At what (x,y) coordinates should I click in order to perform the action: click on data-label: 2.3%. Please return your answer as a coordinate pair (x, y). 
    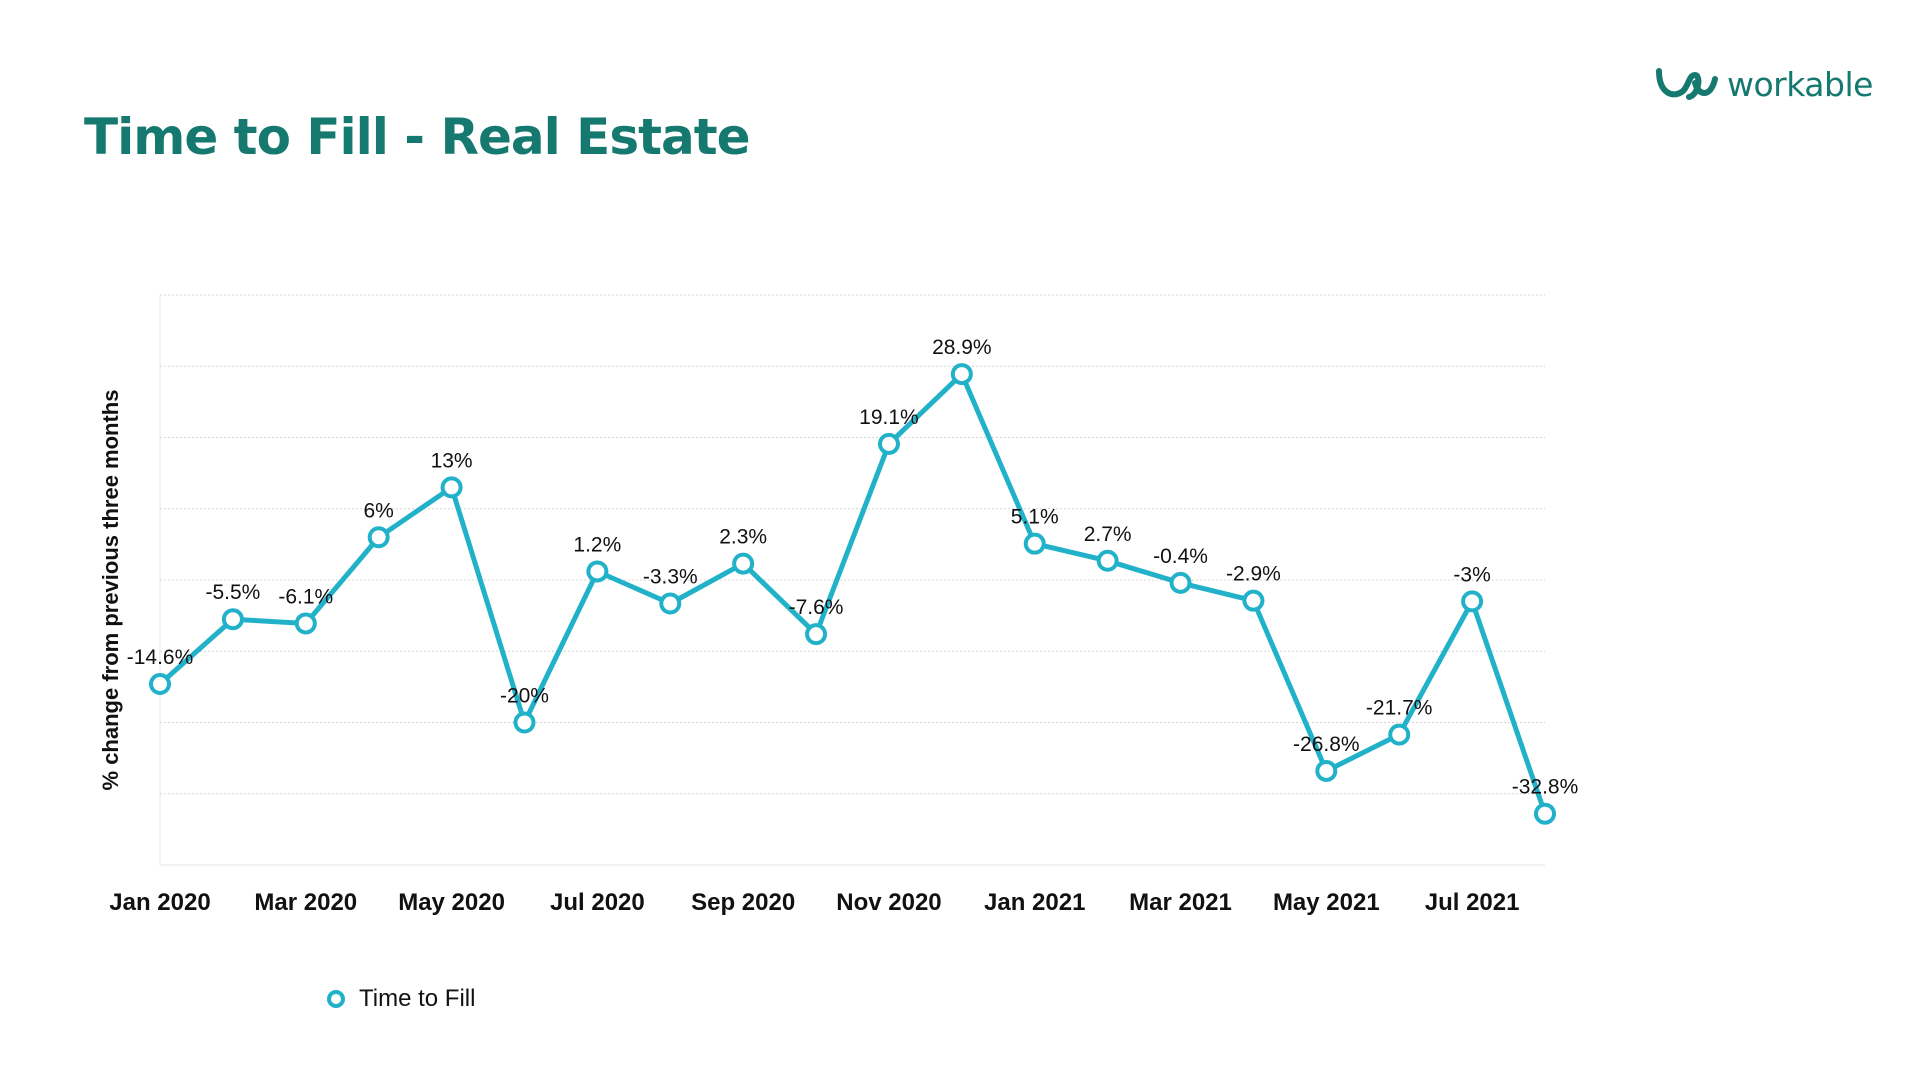
    Looking at the image, I should click on (743, 537).